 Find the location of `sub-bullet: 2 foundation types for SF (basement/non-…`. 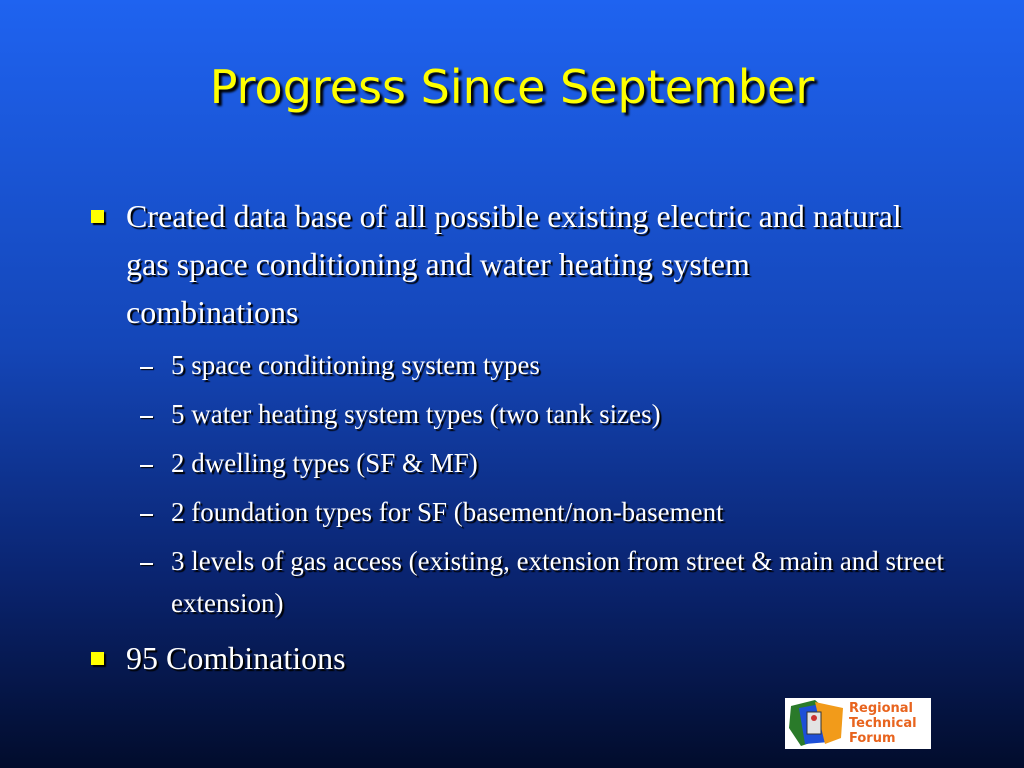

sub-bullet: 2 foundation types for SF (basement/non-… is located at coordinates (447, 512).